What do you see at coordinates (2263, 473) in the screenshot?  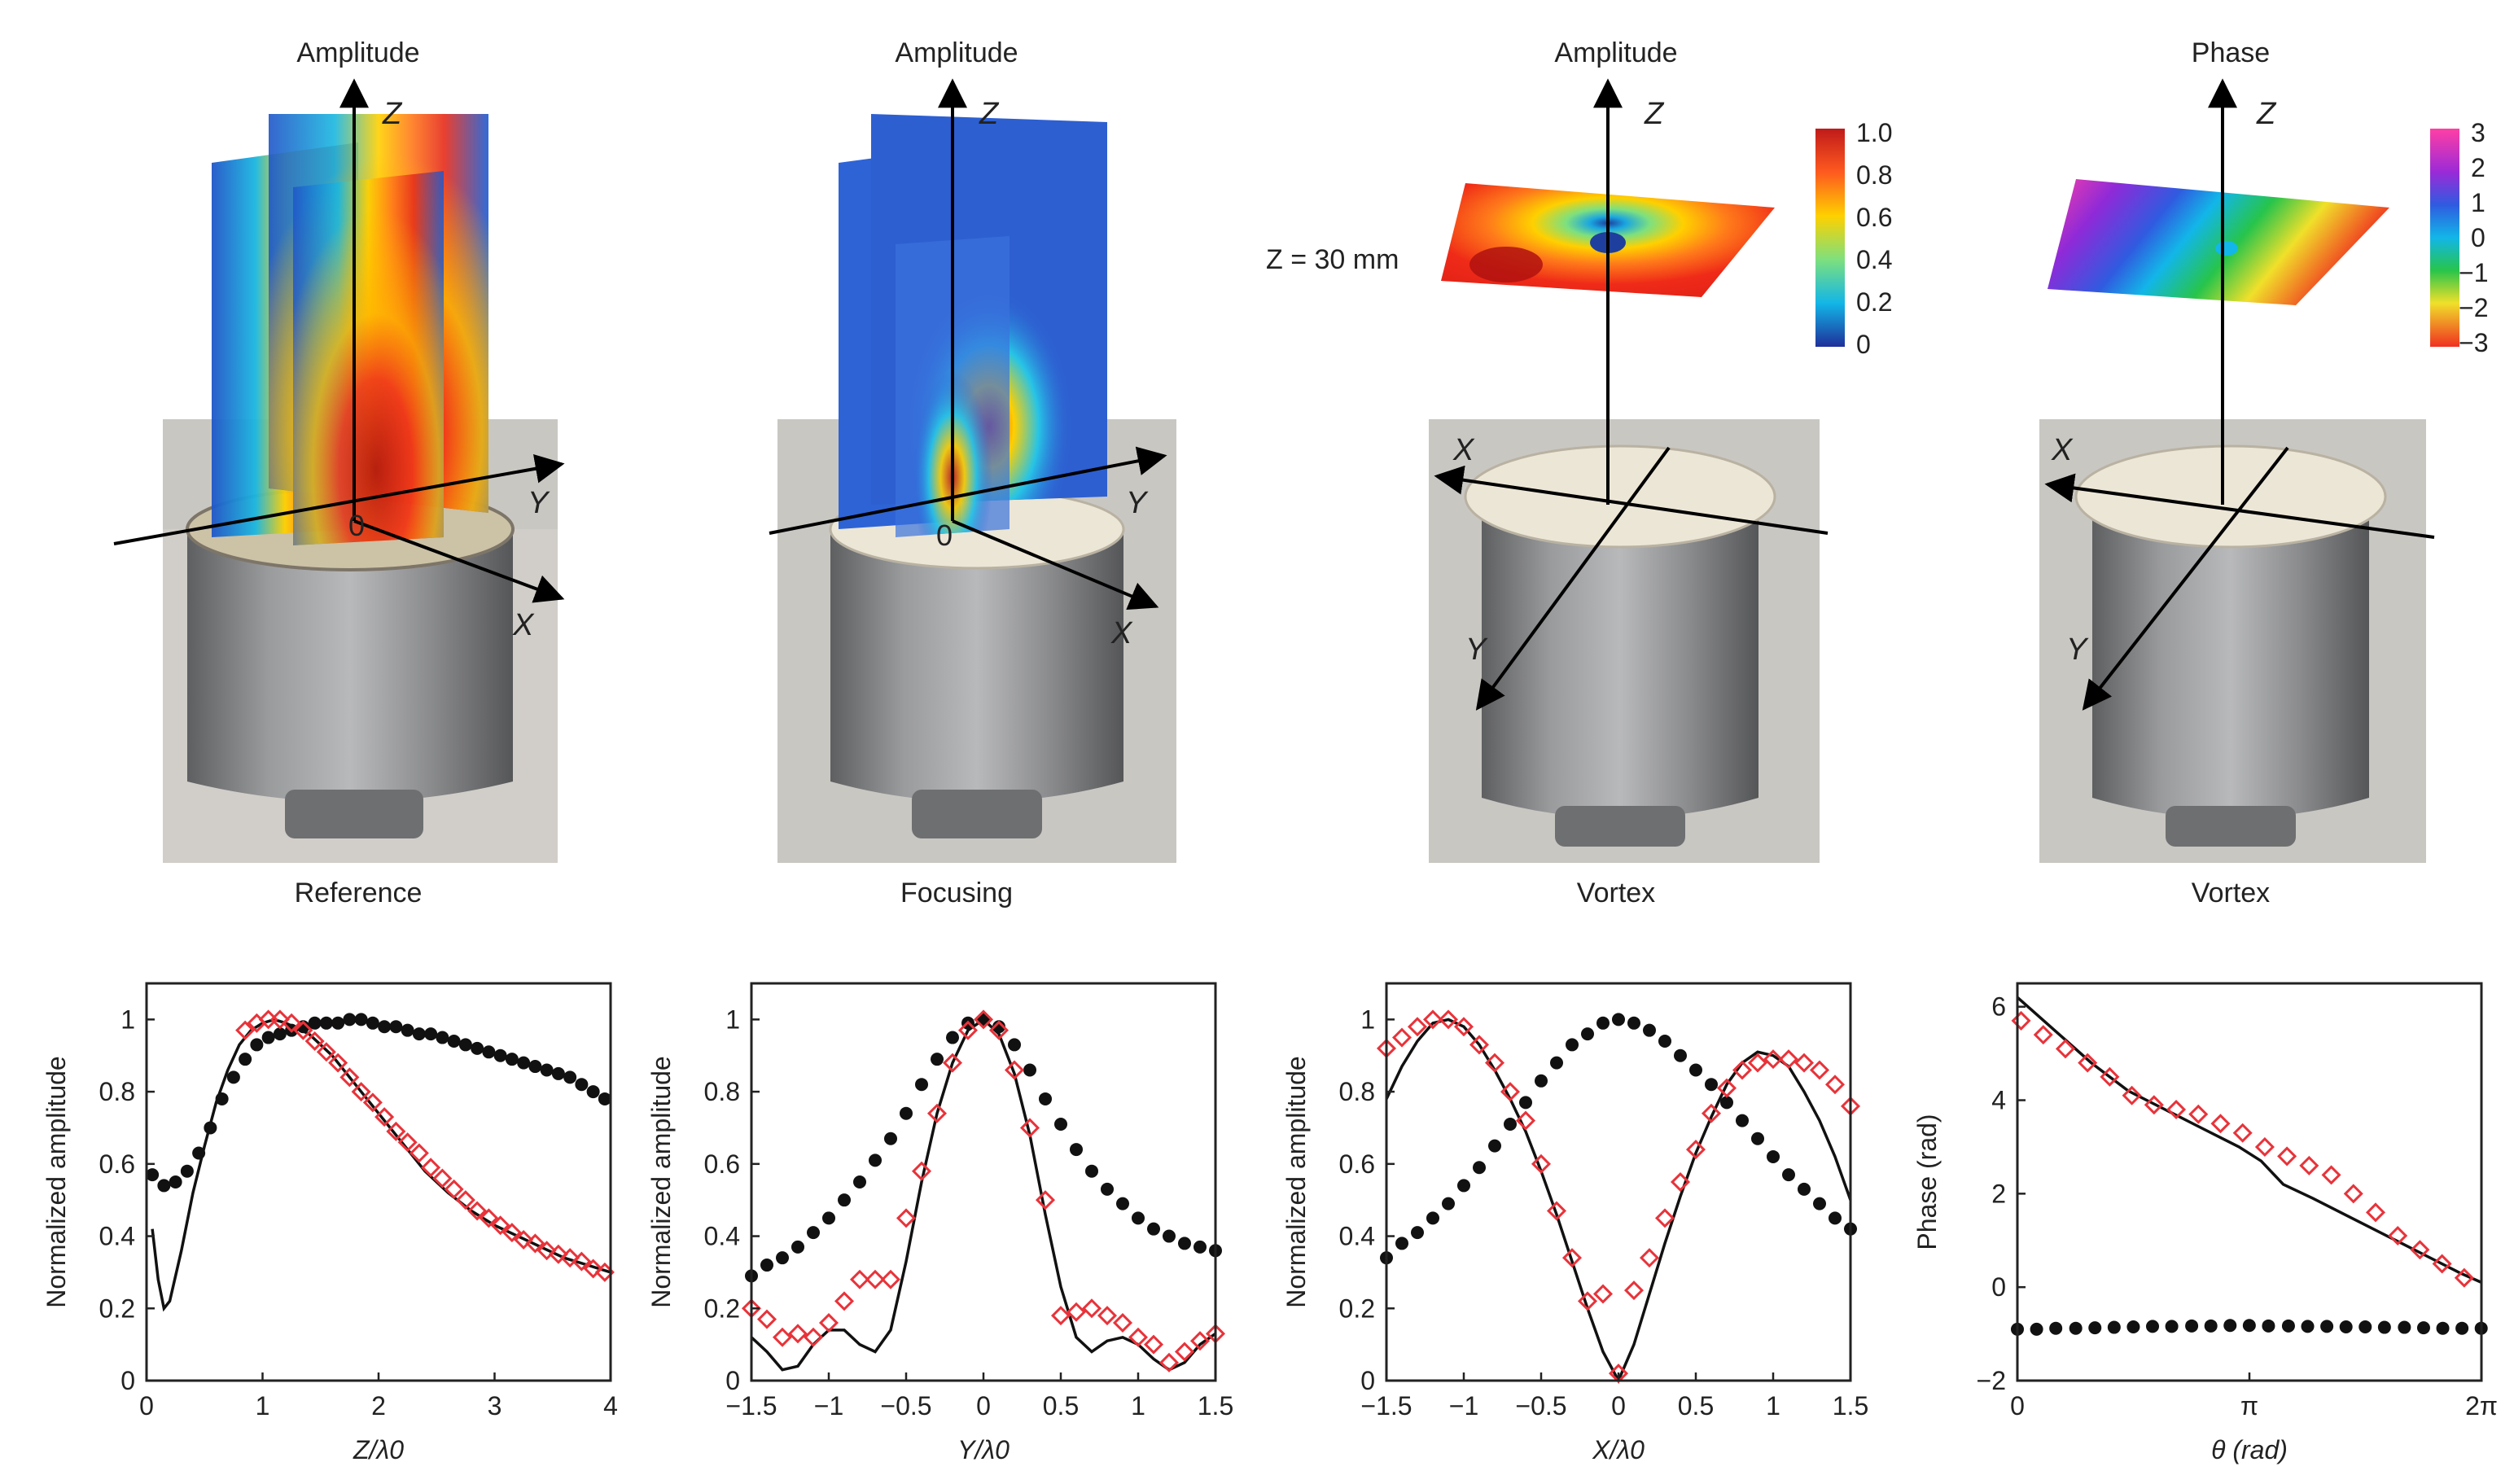 I see `panel-vortex-phase: Phase Z X Y 3 2 1 0 −1 −2 −3 Vortex` at bounding box center [2263, 473].